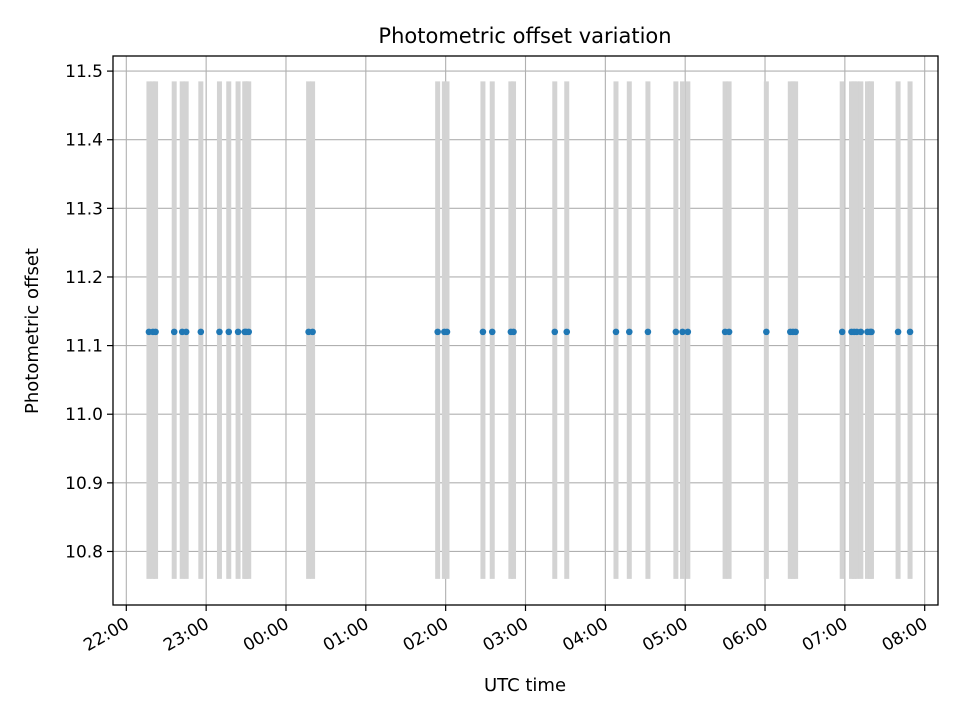 This screenshot has width=960, height=720. Describe the element at coordinates (84, 484) in the screenshot. I see `y-tick-label: 10.9` at that location.